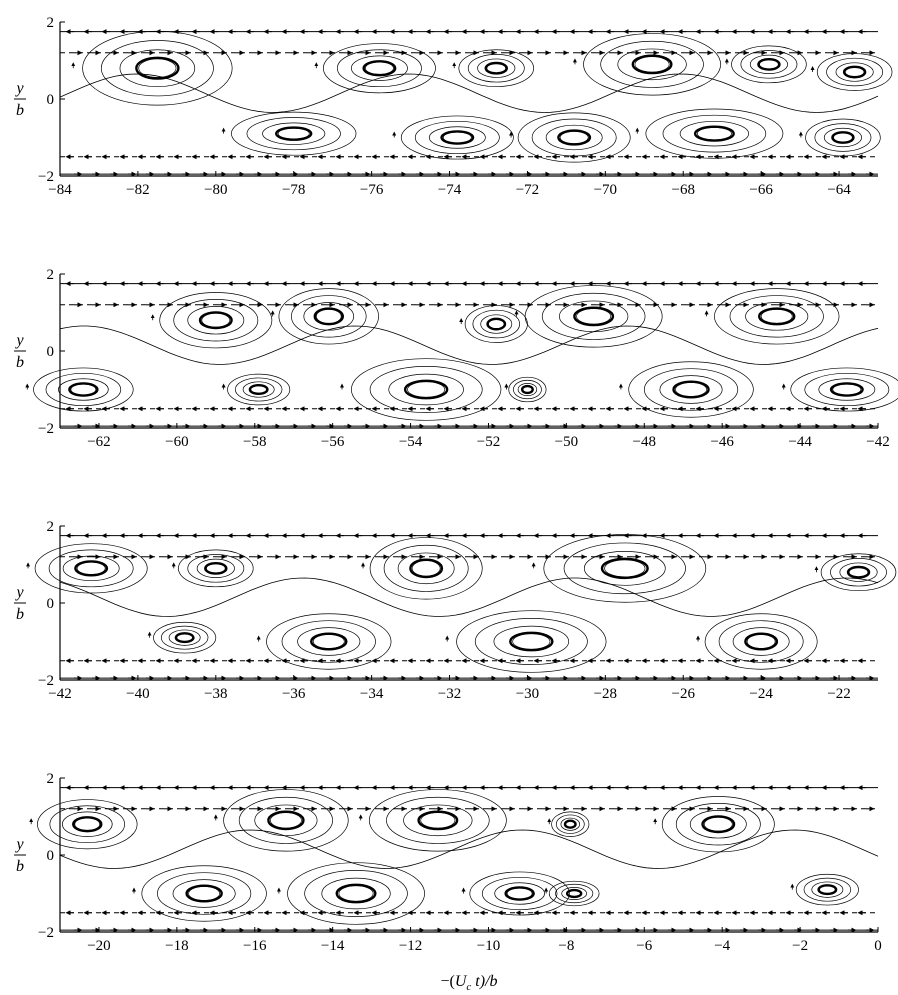  What do you see at coordinates (566, 946) in the screenshot?
I see `x-tick-label: −8` at bounding box center [566, 946].